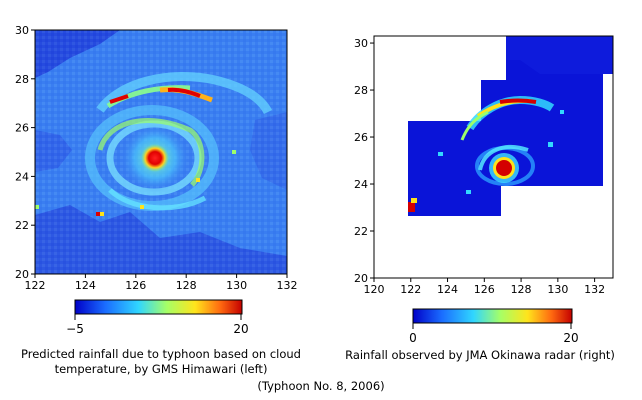 The height and width of the screenshot is (400, 642). I want to click on left-y-tick-label: 26, so click(22, 128).